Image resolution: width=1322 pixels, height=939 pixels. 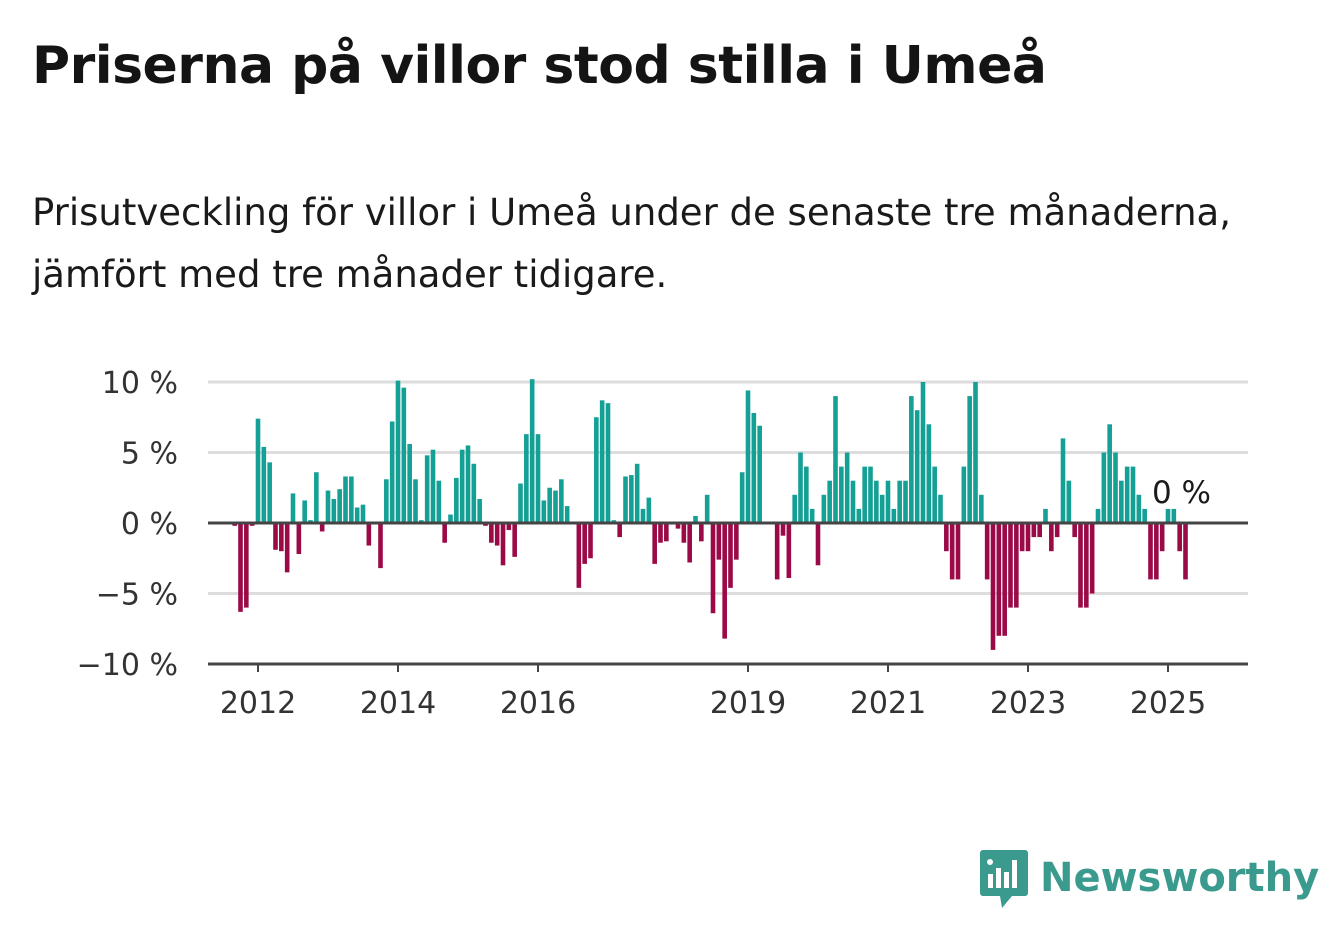 I want to click on latest-value-annotation: 0 %, so click(x=1181, y=493).